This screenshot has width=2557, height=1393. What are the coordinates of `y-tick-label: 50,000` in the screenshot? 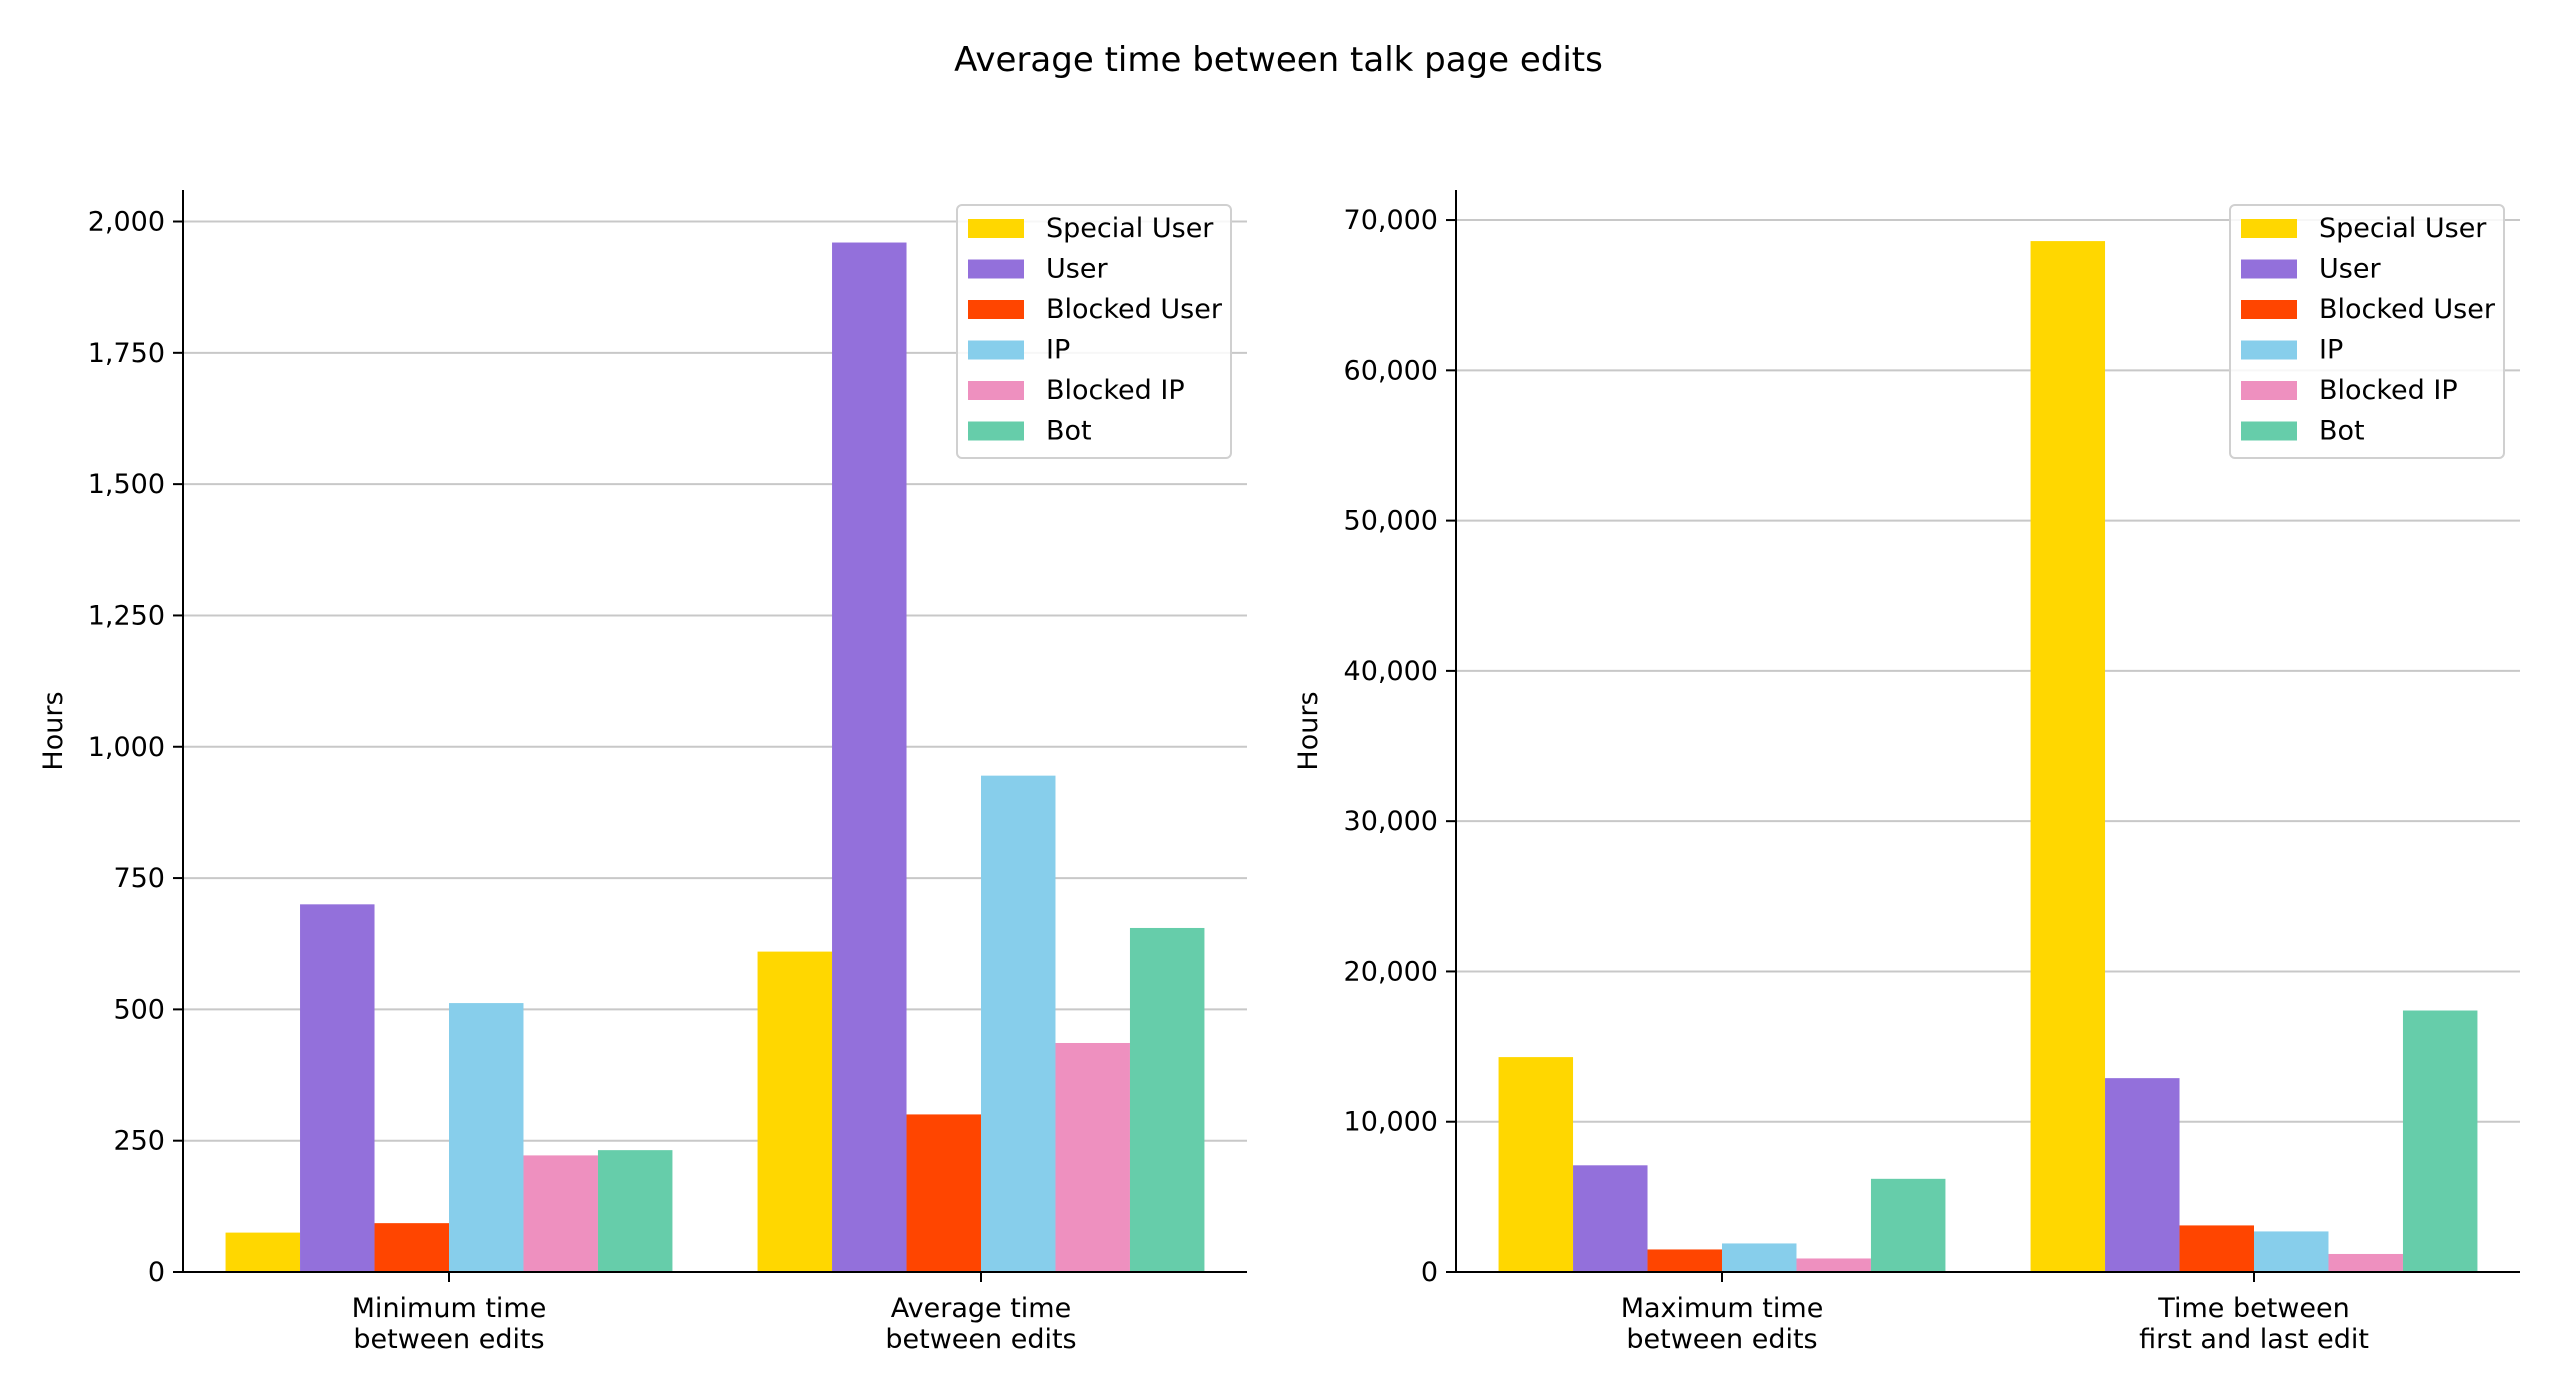 It's located at (1391, 521).